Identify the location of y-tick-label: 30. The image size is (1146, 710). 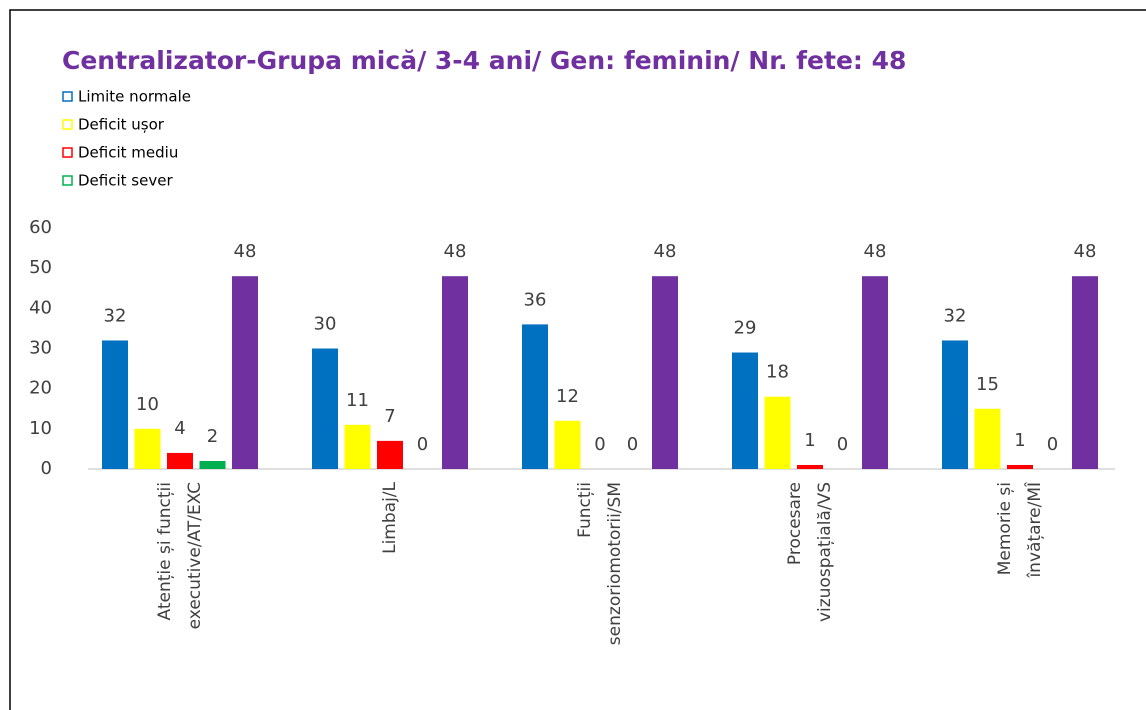
(40, 348).